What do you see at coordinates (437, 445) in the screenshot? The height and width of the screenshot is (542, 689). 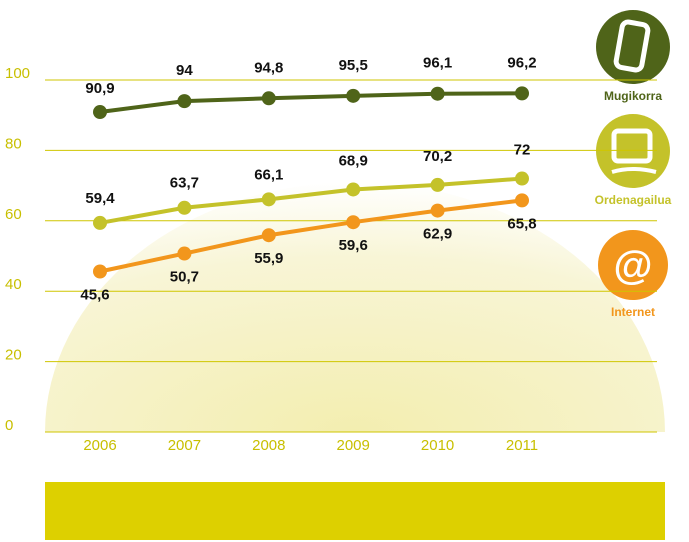 I see `x-tick-label: 2010` at bounding box center [437, 445].